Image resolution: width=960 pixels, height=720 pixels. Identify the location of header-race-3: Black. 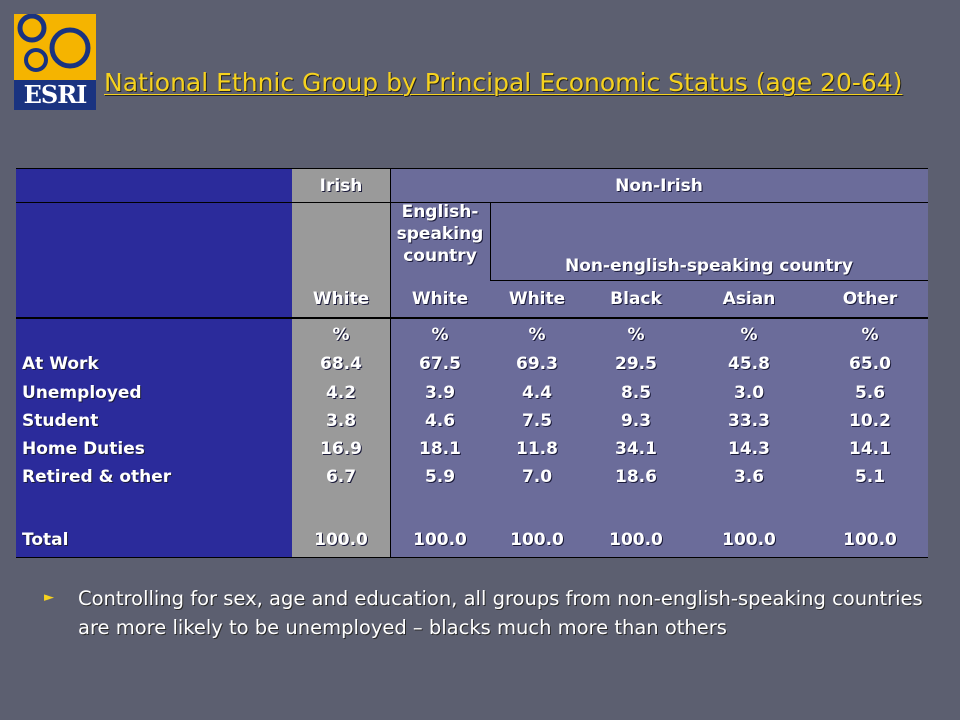
(636, 299).